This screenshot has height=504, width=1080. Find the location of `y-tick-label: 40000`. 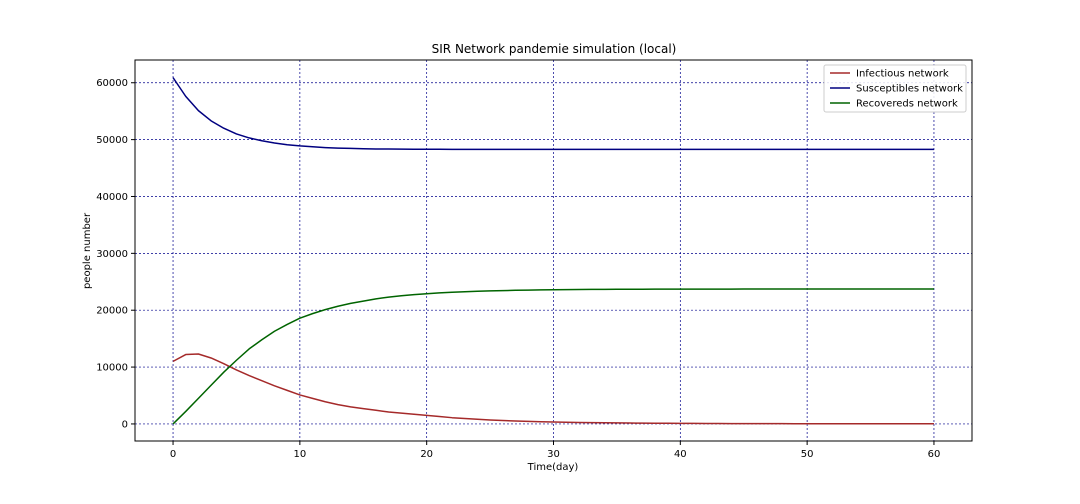

y-tick-label: 40000 is located at coordinates (112, 197).